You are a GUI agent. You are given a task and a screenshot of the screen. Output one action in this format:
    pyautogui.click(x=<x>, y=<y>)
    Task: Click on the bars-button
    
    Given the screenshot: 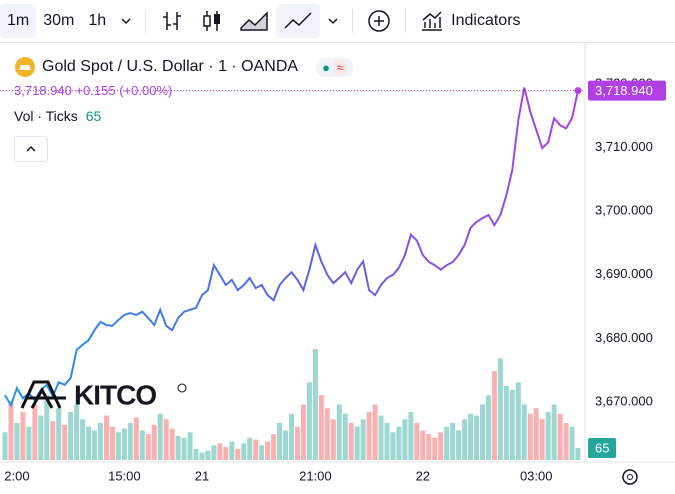 What is the action you would take?
    pyautogui.click(x=172, y=21)
    